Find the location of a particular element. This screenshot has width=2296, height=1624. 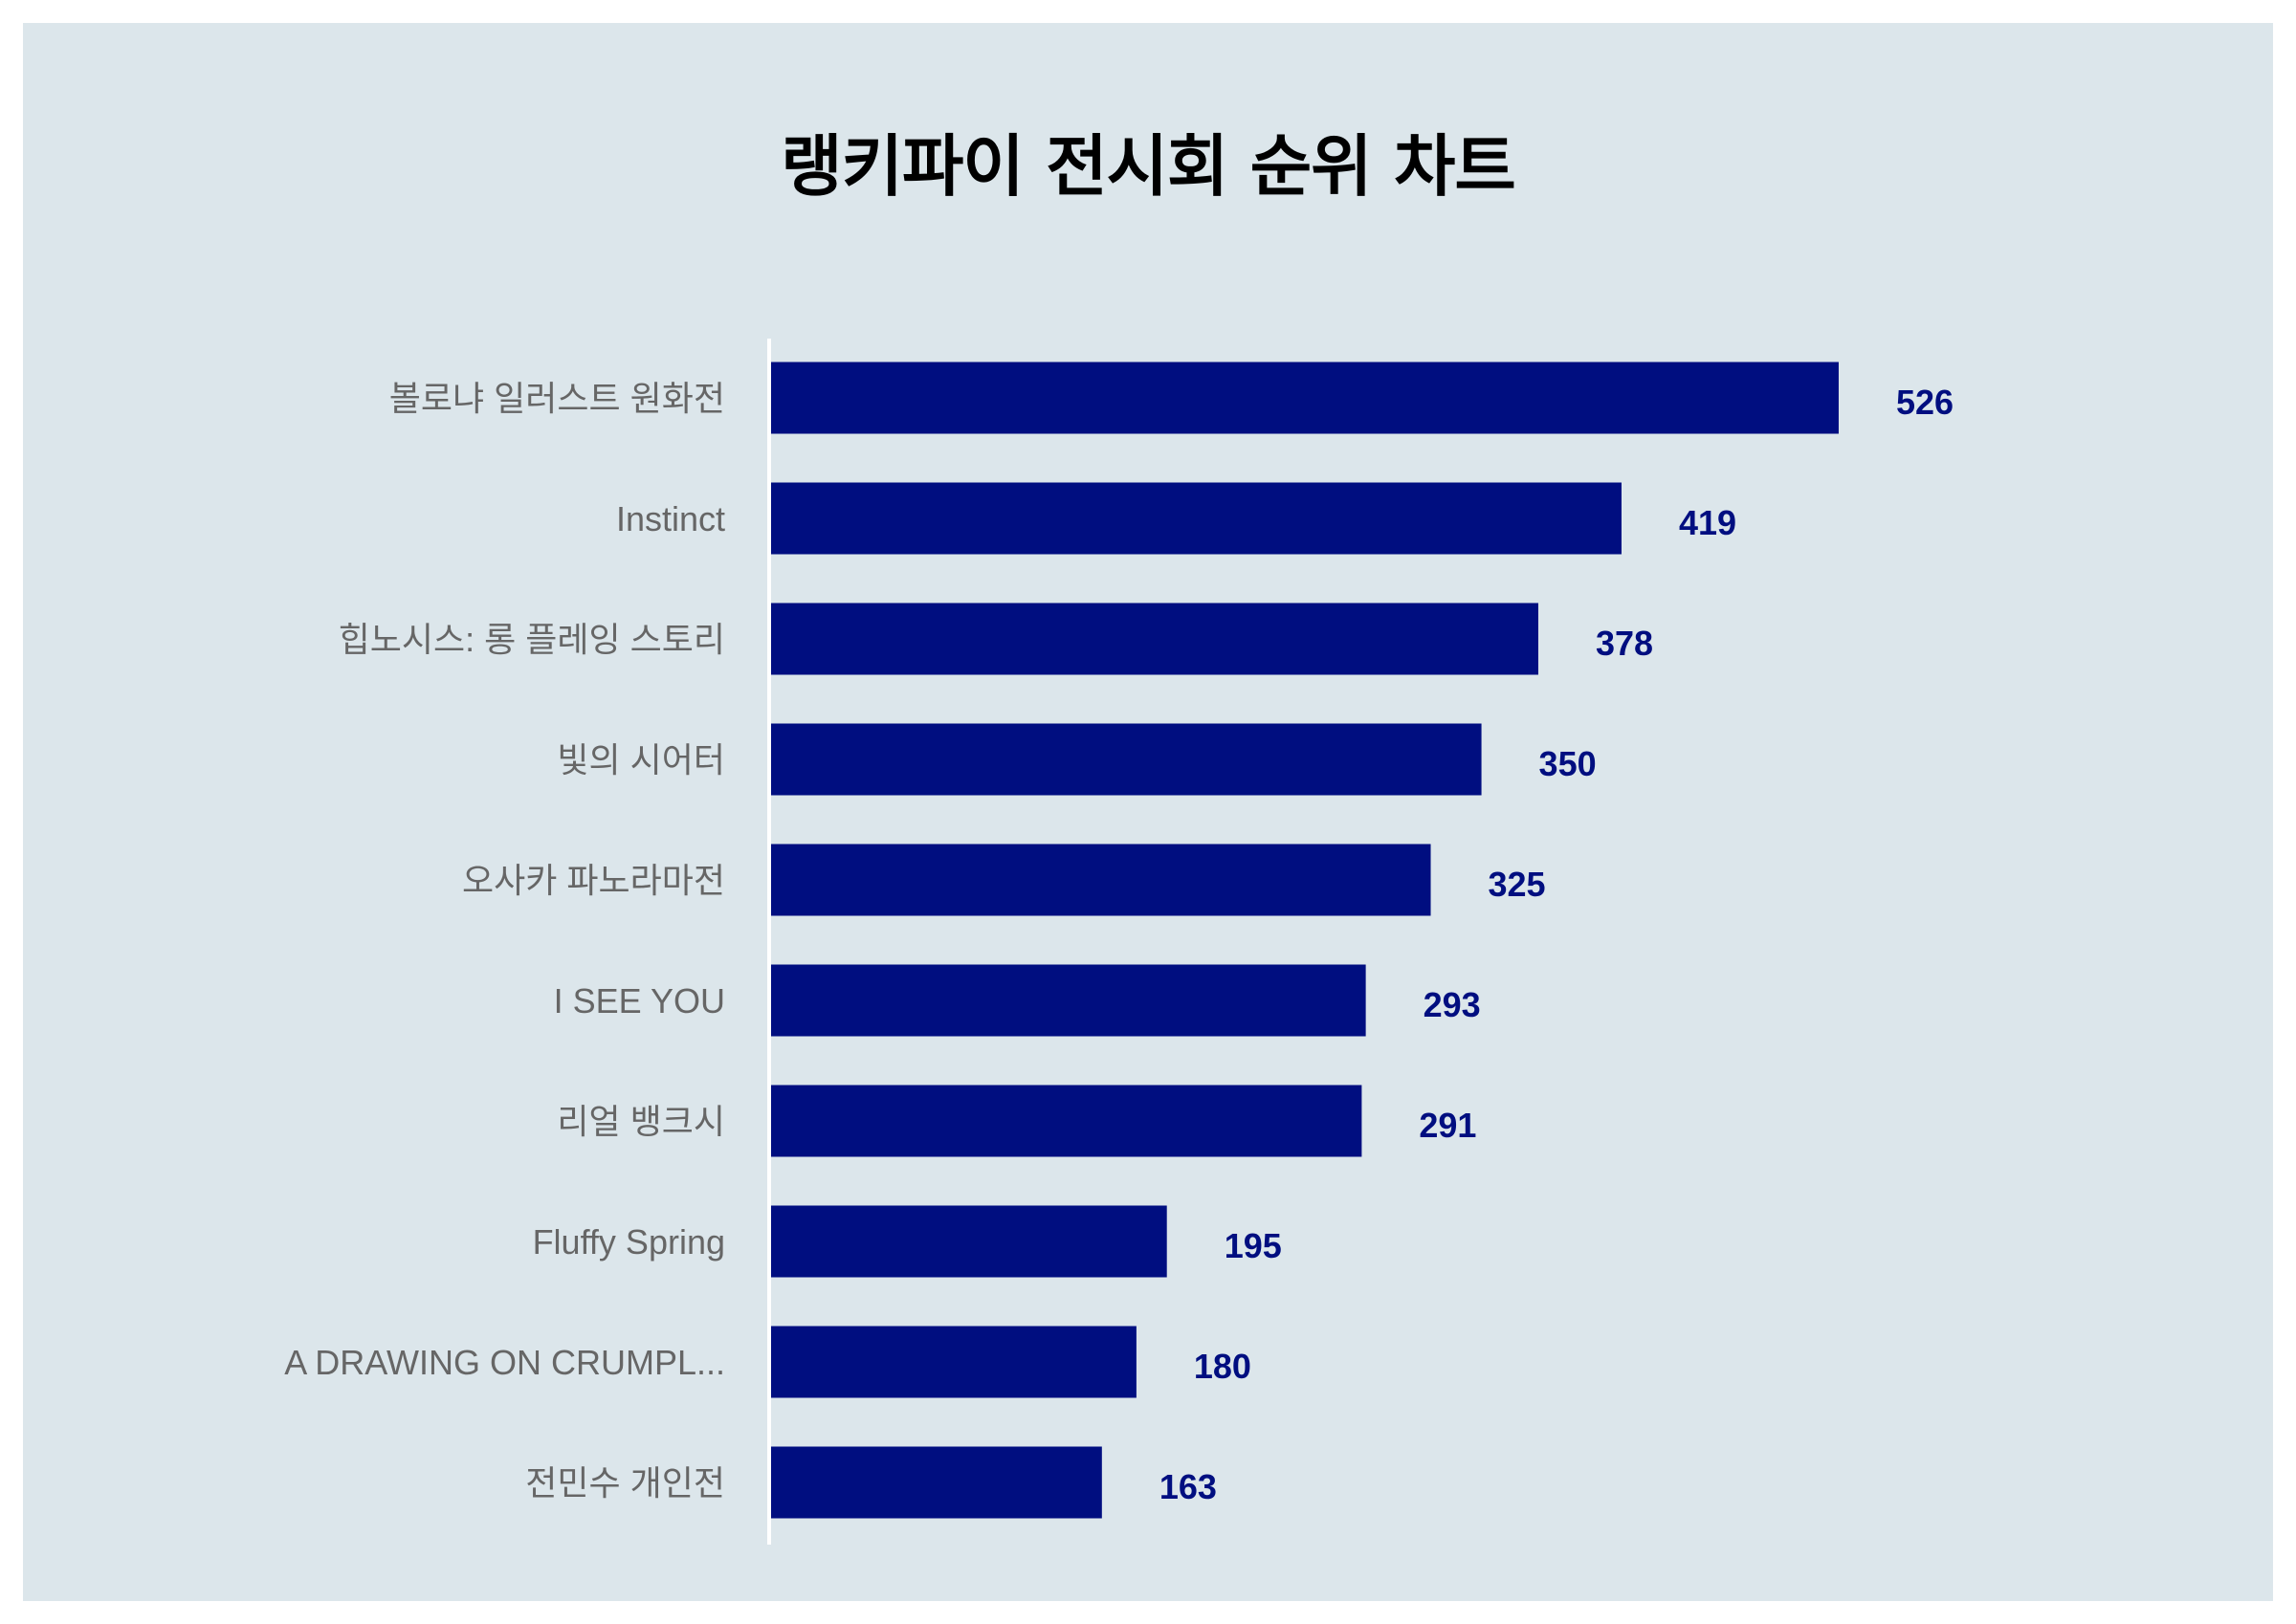

category-label-5: I SEE YOU is located at coordinates (639, 1001).